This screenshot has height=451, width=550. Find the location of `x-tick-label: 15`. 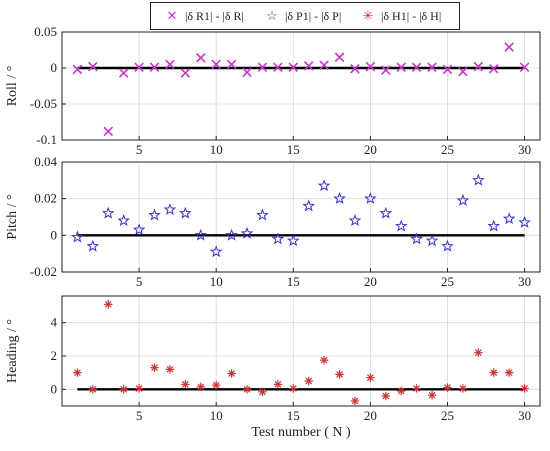

x-tick-label: 15 is located at coordinates (293, 149).